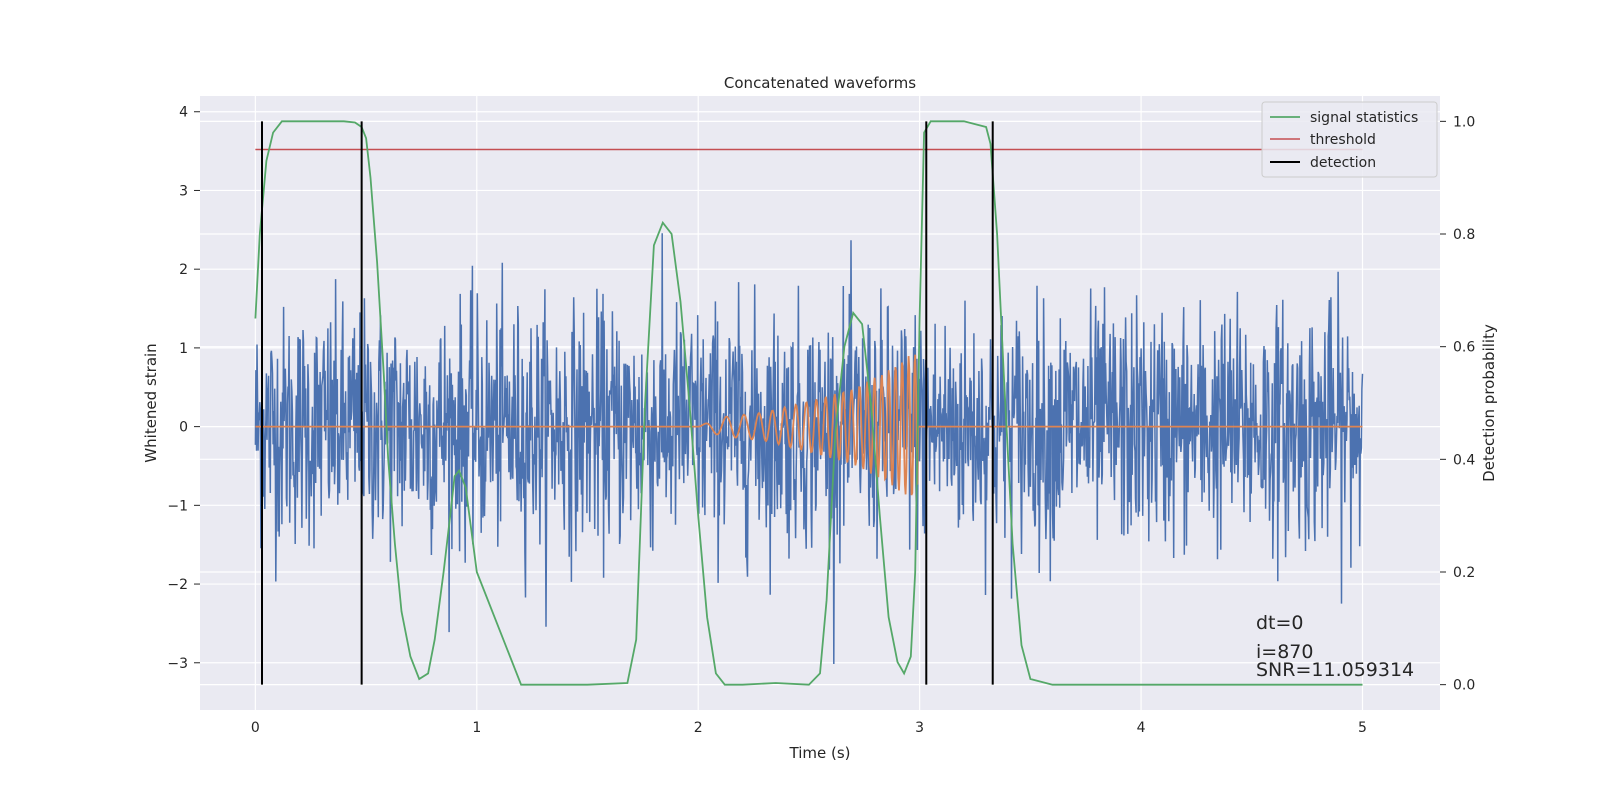 The image size is (1600, 800). I want to click on y2-tick-label: 0.6, so click(1464, 348).